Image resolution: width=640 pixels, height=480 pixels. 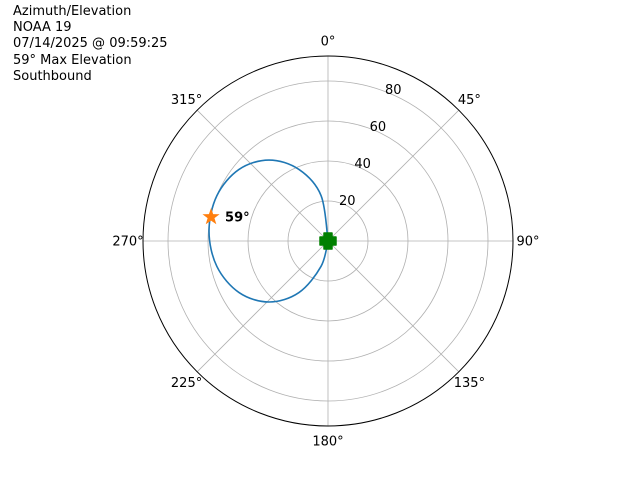 I want to click on theta-tick-label: 315°, so click(x=186, y=100).